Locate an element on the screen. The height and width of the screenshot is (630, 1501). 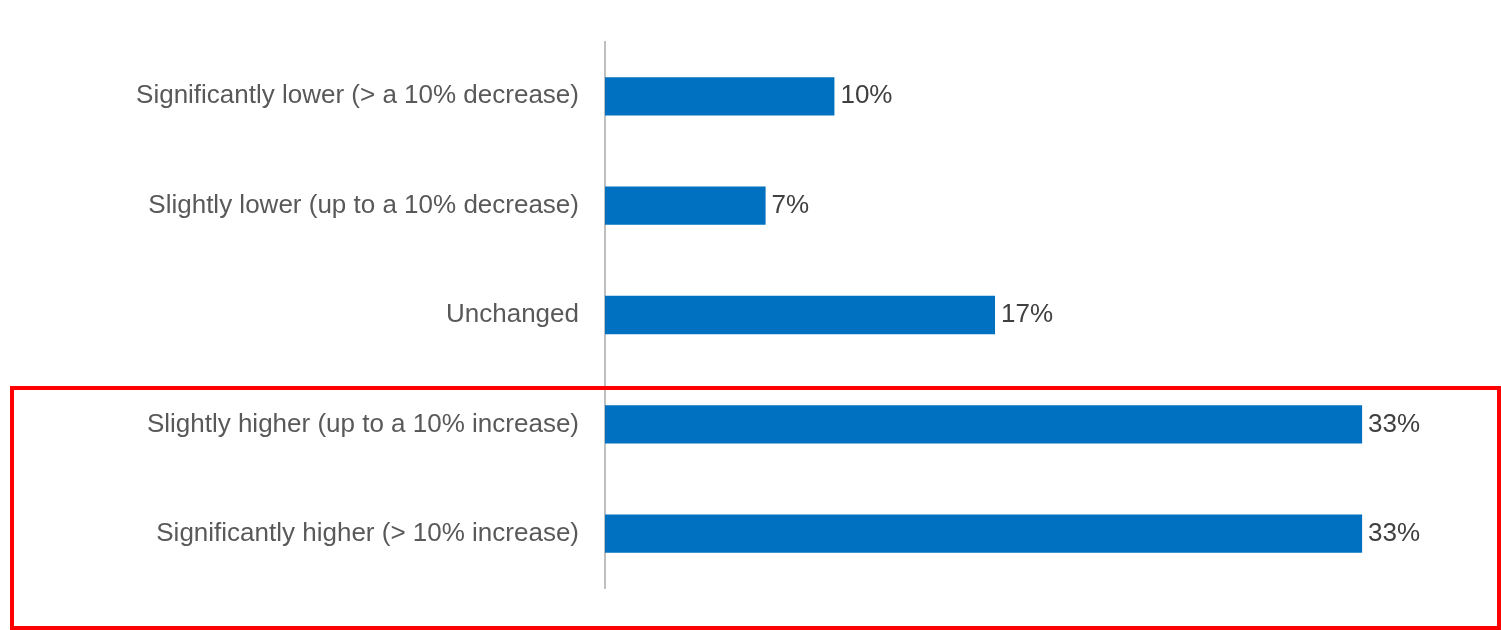
y-tick-label: Slightly lower (up to a 10% decrease) is located at coordinates (363, 203).